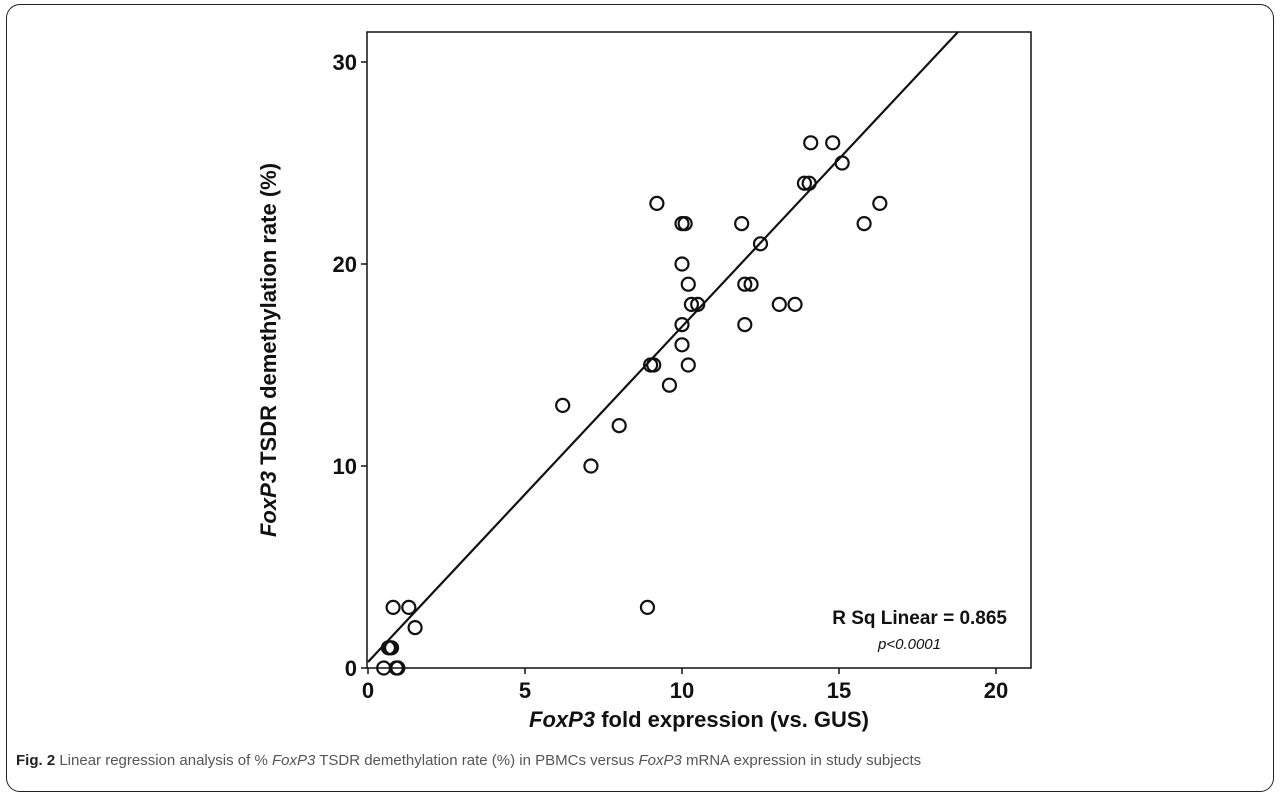 The height and width of the screenshot is (801, 1284). I want to click on caption-label: Fig. 2, so click(36, 760).